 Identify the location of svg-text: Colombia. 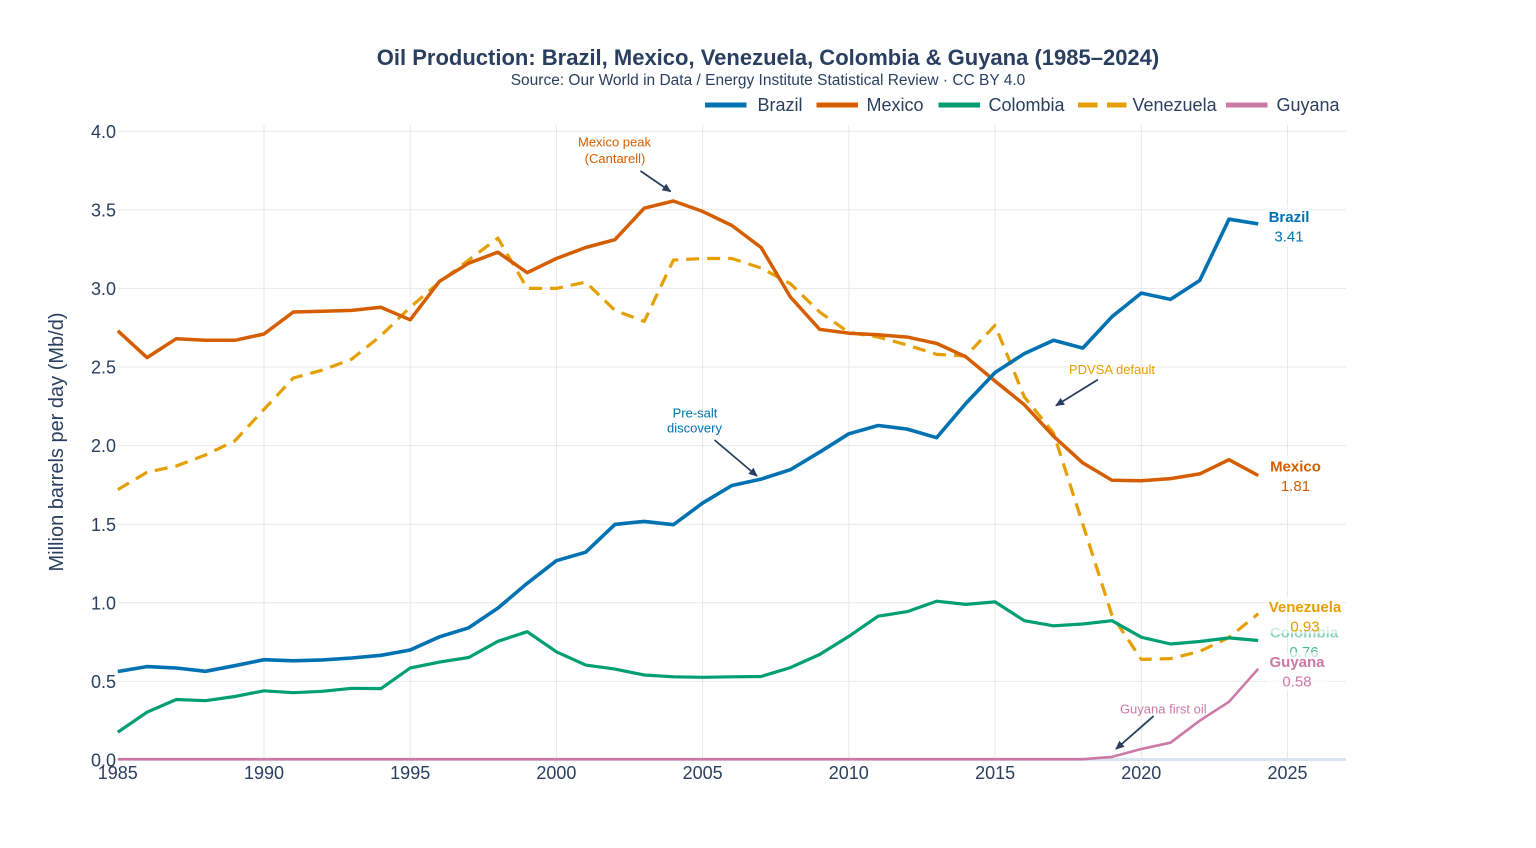
(1027, 105).